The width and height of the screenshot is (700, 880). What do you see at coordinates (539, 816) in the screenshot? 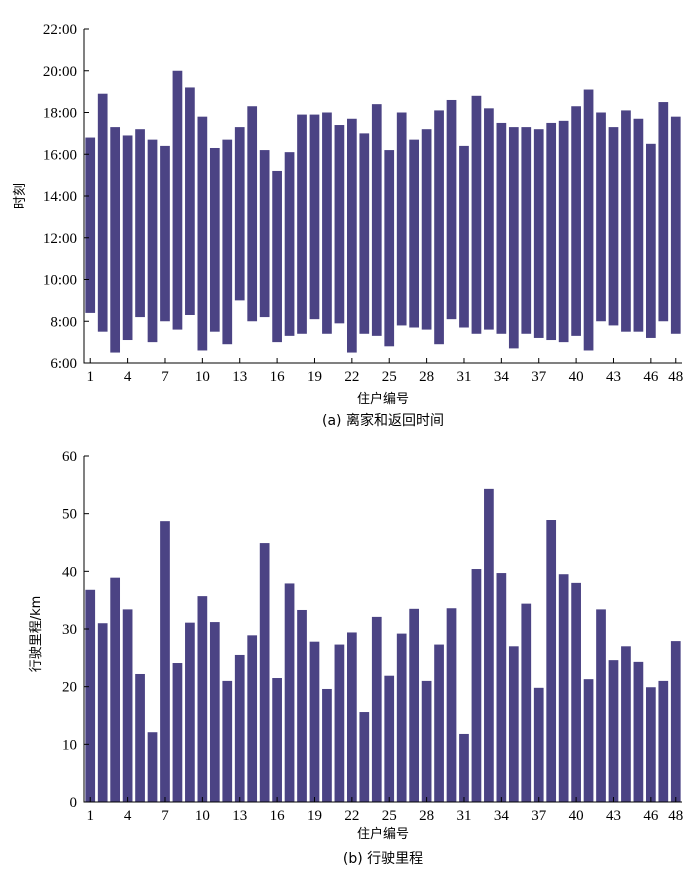
I see `mileage-x-tick-label: 37` at bounding box center [539, 816].